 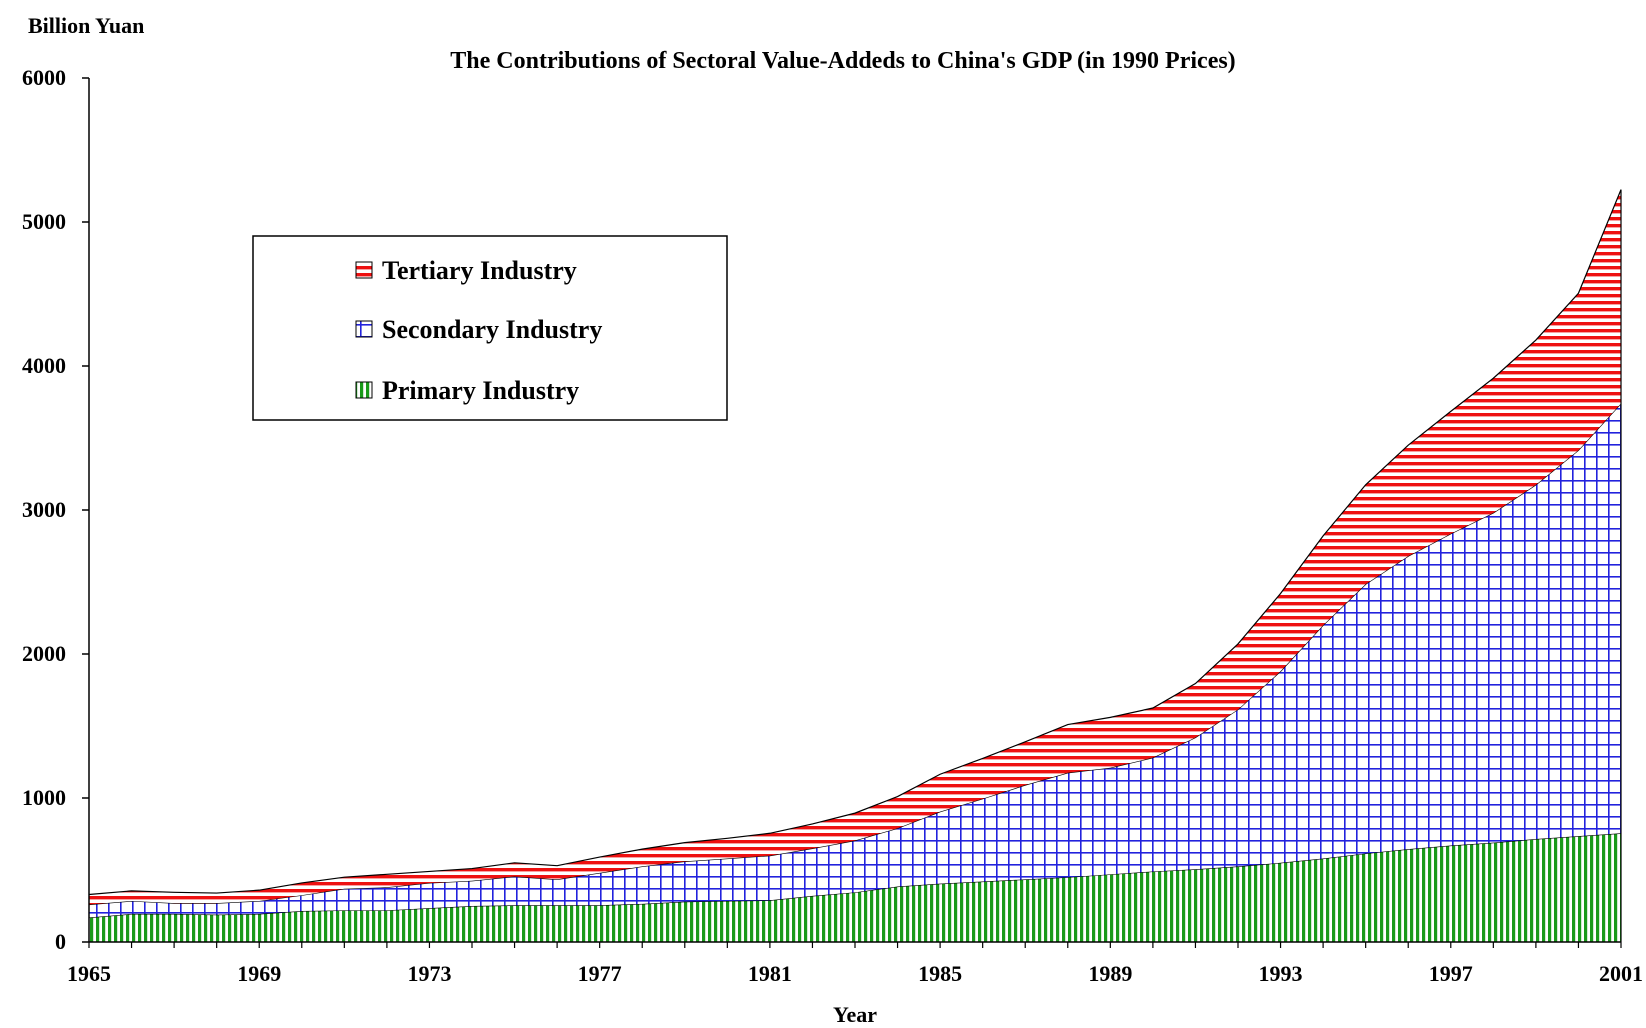 I want to click on legend-swatch-tertiary, so click(x=364, y=270).